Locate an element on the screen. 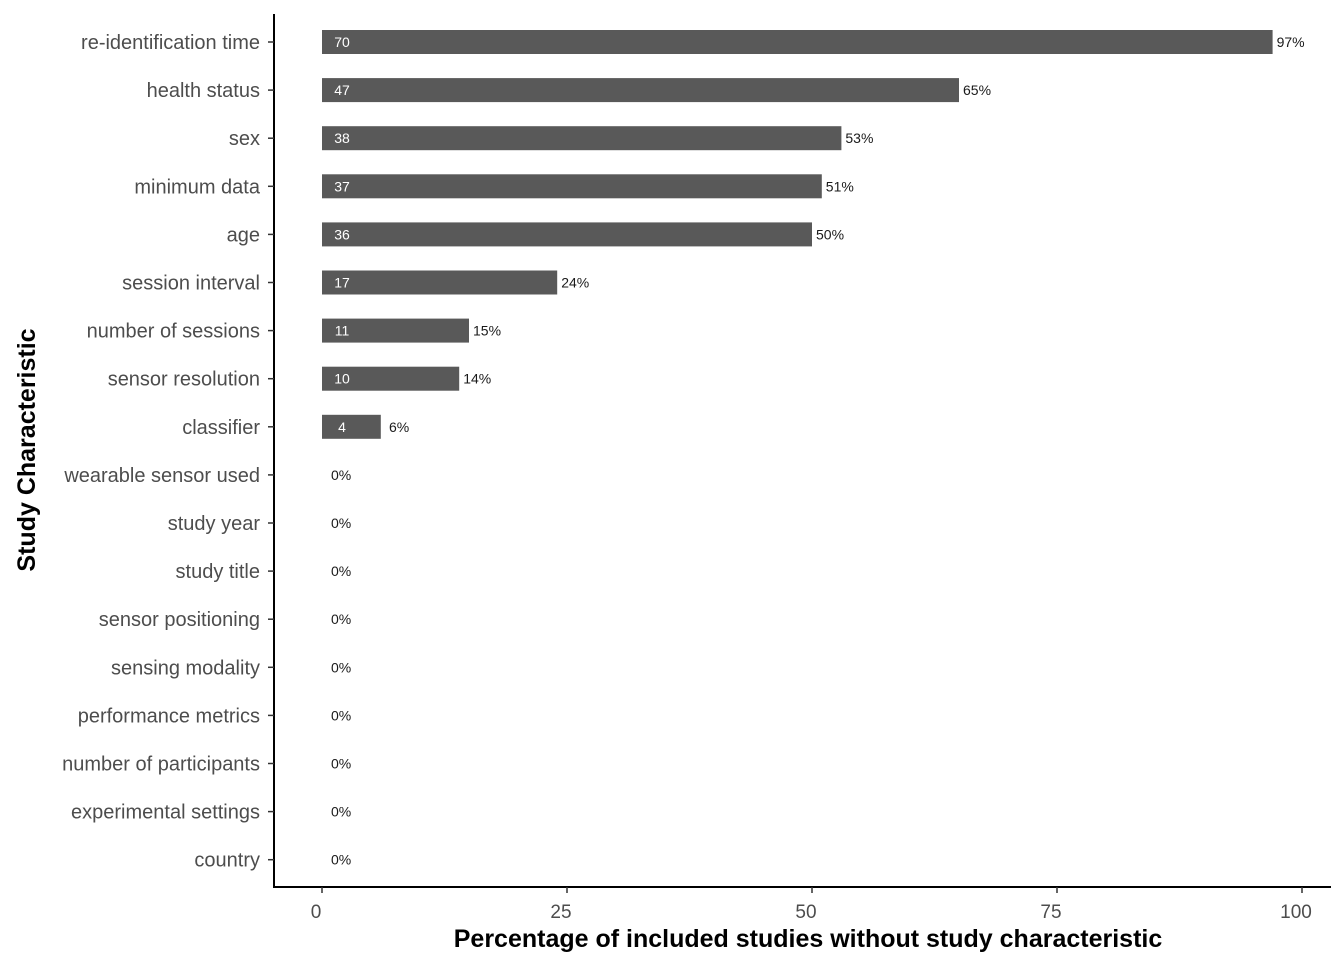 This screenshot has height=954, width=1331. x-tick-label: 50 is located at coordinates (805, 912).